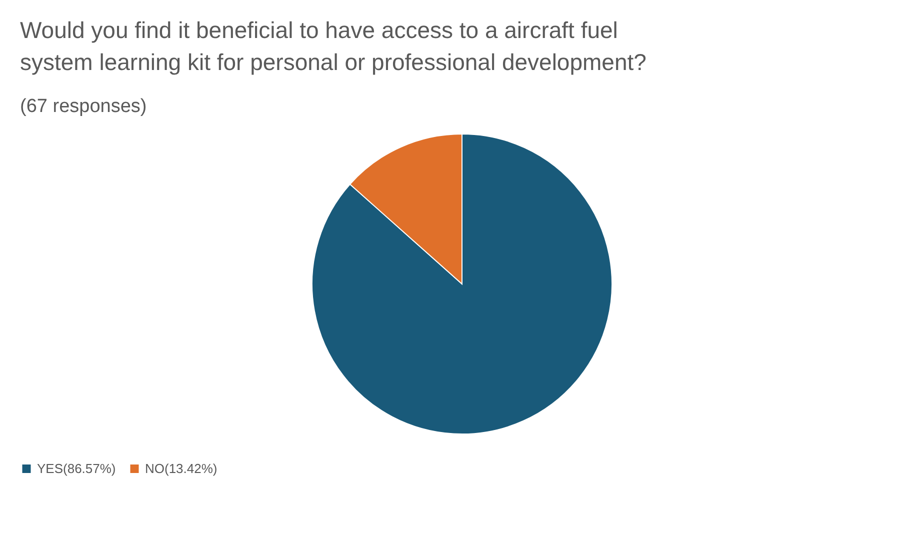 This screenshot has height=538, width=924. What do you see at coordinates (181, 468) in the screenshot?
I see `legend-label: NO(13.42%)` at bounding box center [181, 468].